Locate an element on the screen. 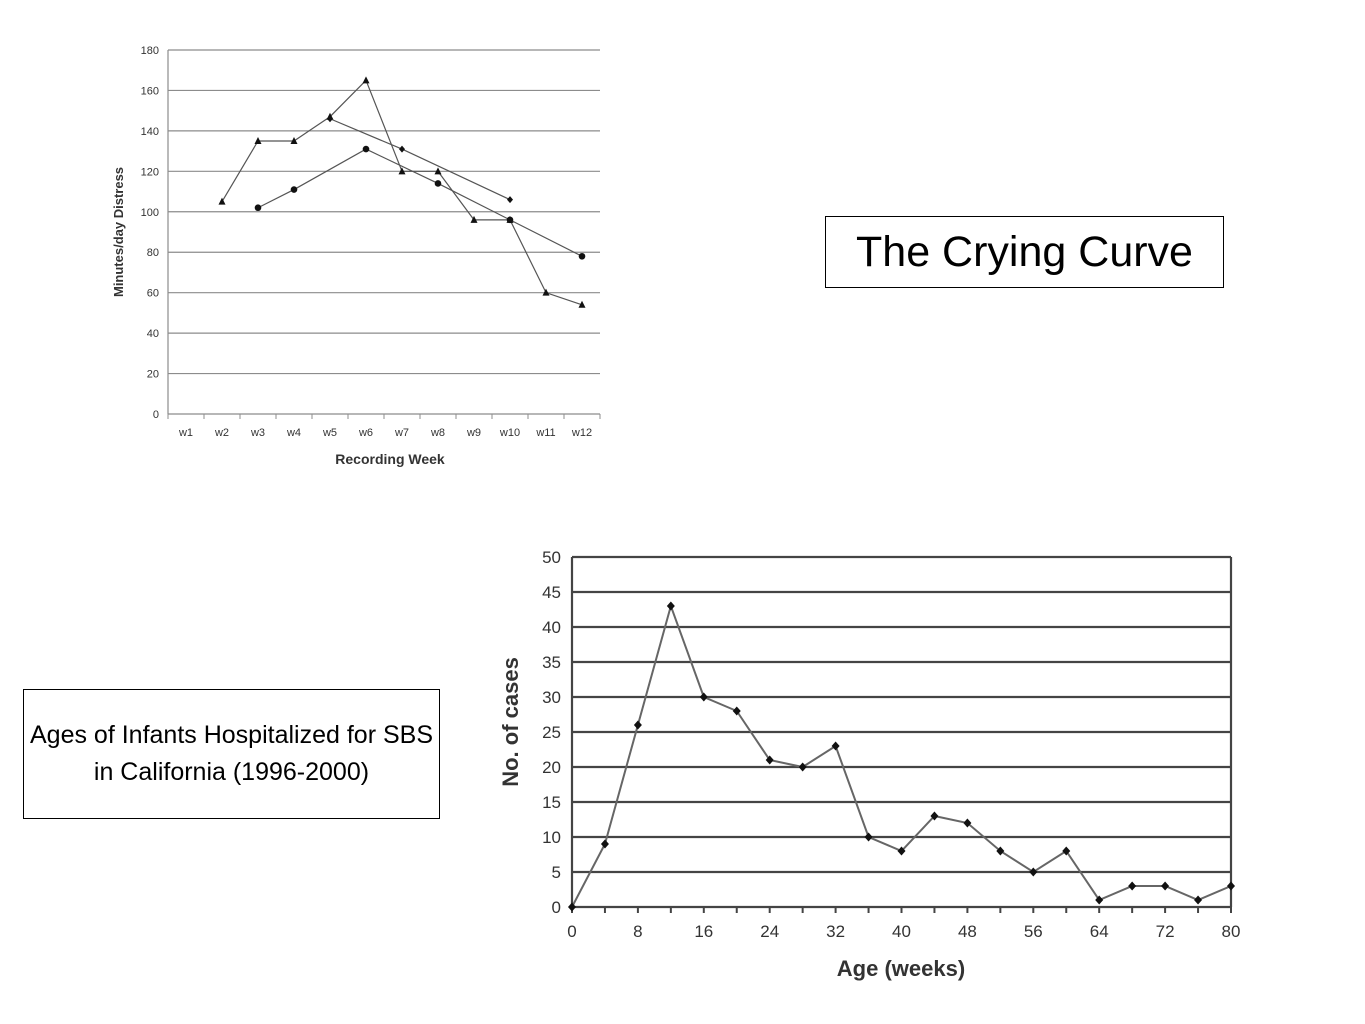  chart1-y-tick-label: 140 is located at coordinates (150, 132).